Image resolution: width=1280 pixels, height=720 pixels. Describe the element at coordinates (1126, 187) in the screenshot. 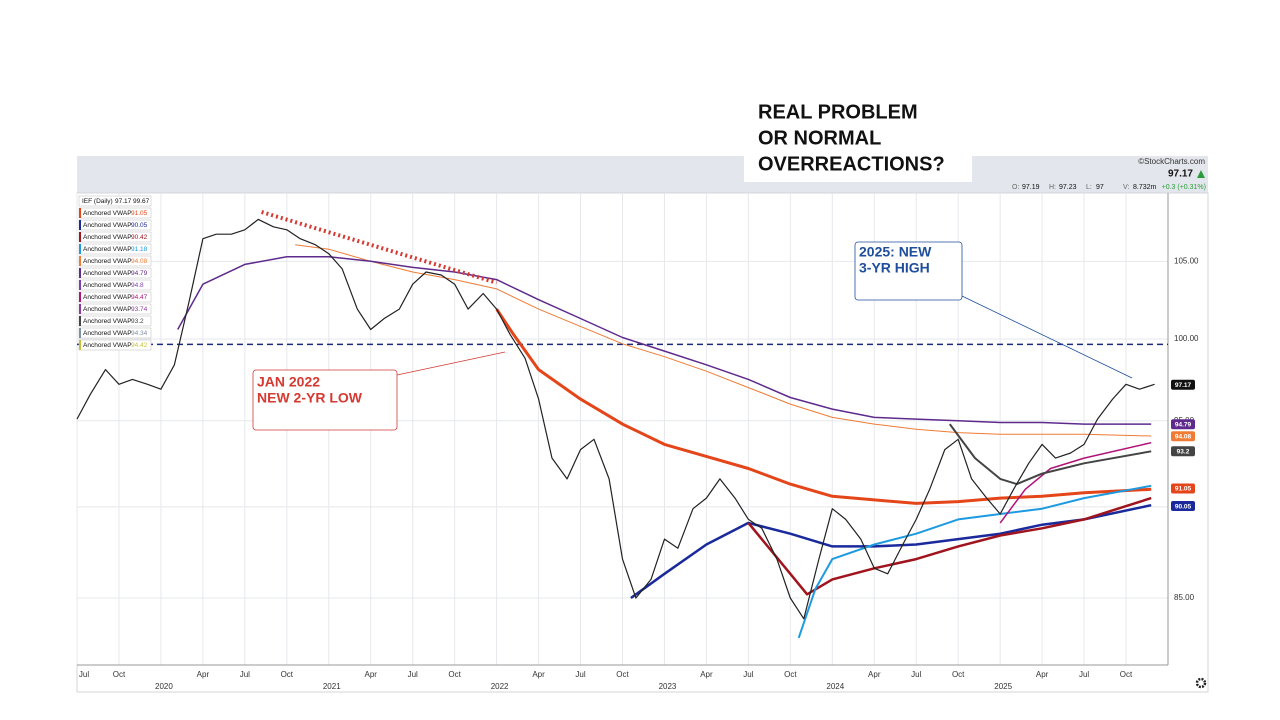

I see `ohlc-label: V:` at that location.